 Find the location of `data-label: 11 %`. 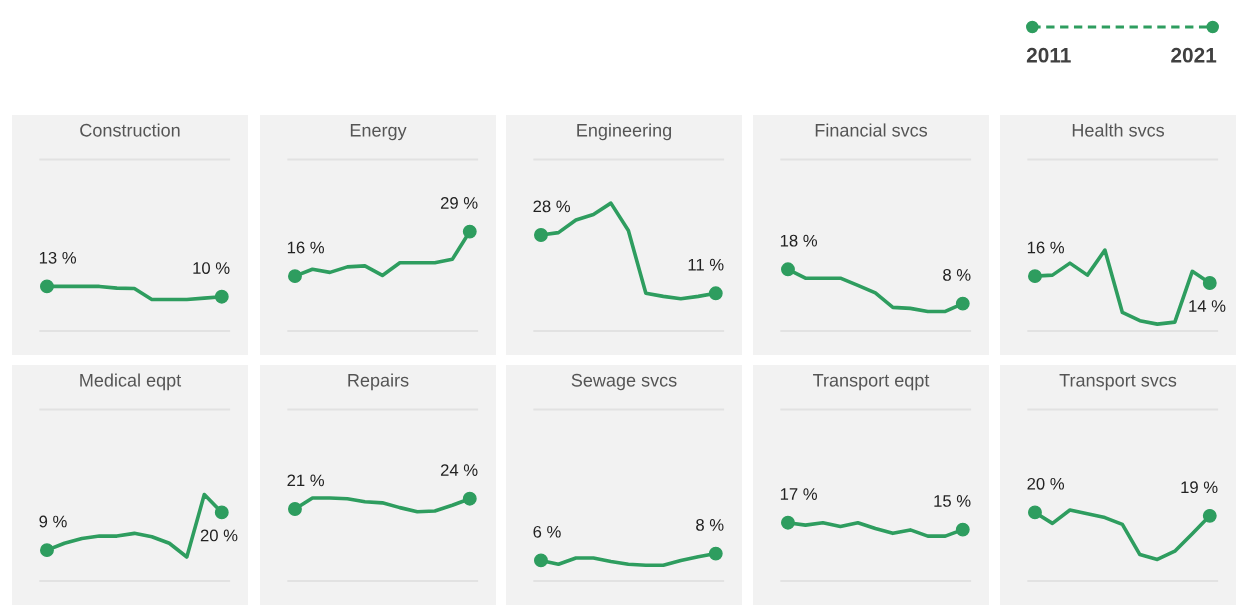

data-label: 11 % is located at coordinates (706, 264).